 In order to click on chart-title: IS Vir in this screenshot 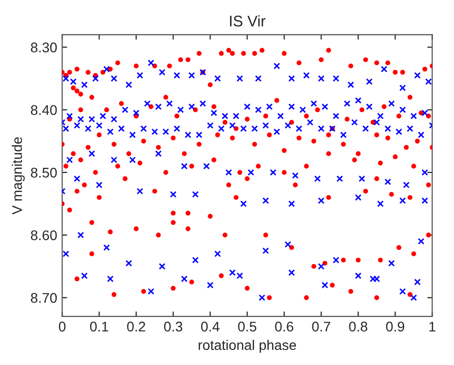, I will do `click(248, 20)`.